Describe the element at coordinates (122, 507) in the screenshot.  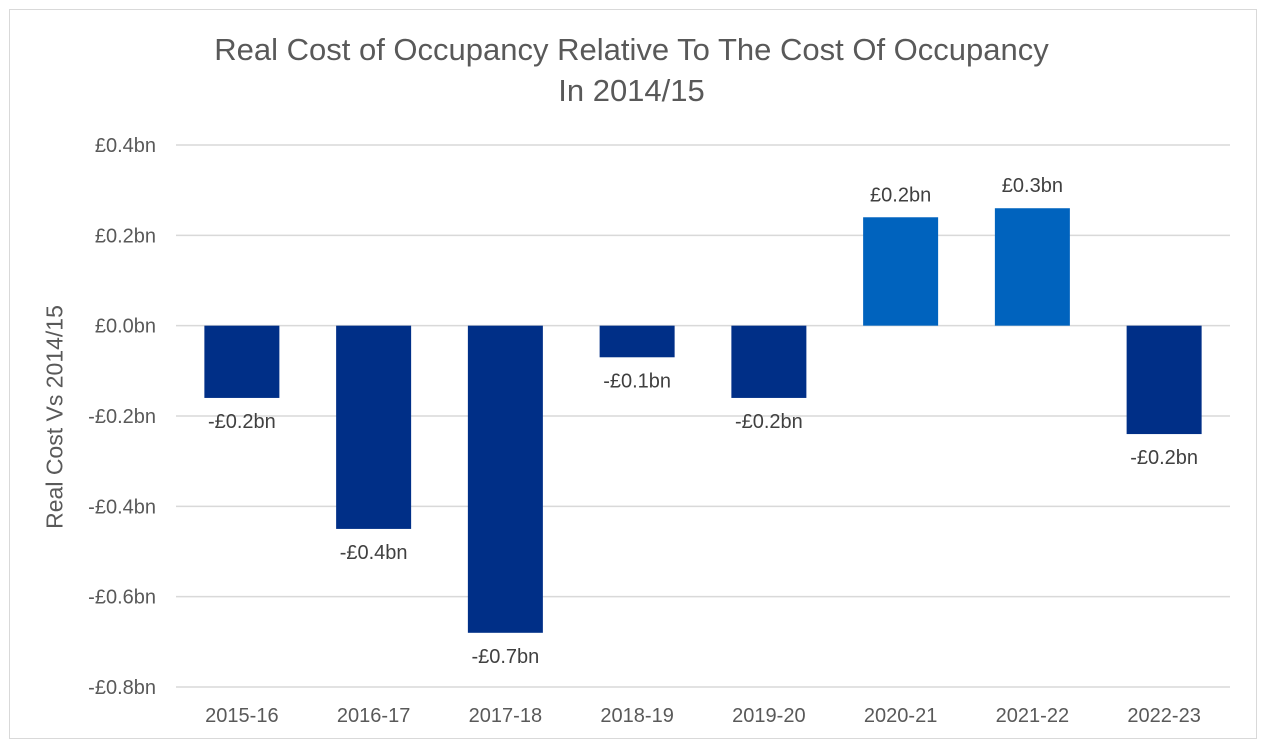
I see `y-tick-label: -£0.4bn` at that location.